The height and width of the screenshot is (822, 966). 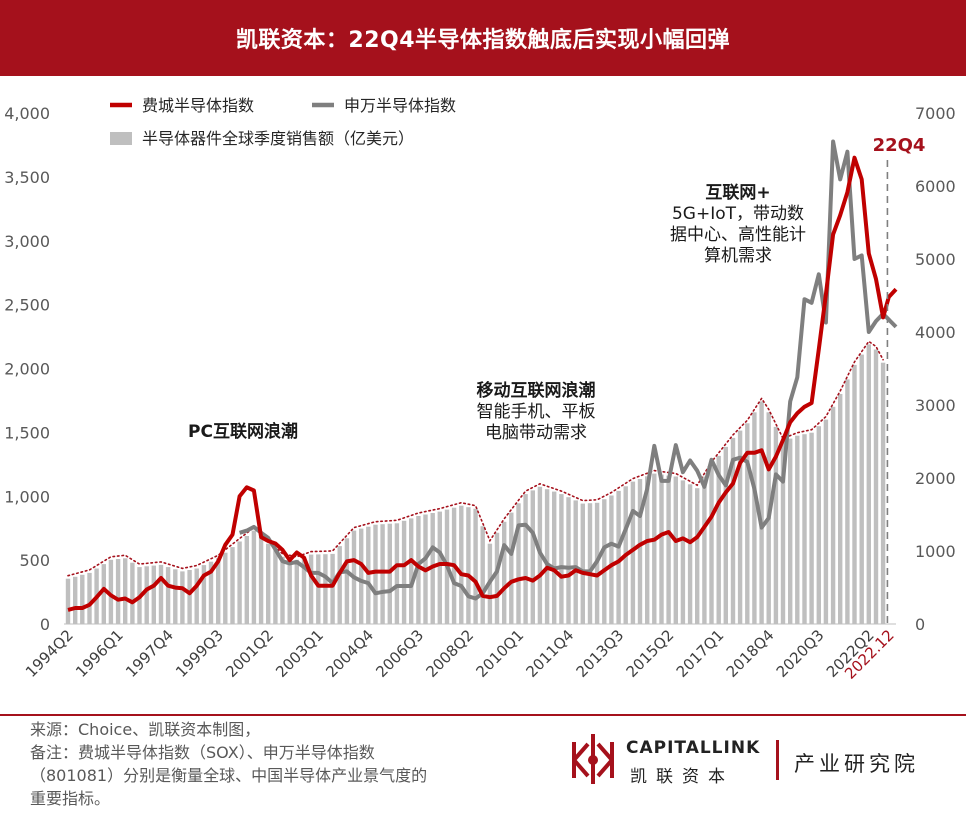 I want to click on brand-name-cn: 凯联资本, so click(x=682, y=777).